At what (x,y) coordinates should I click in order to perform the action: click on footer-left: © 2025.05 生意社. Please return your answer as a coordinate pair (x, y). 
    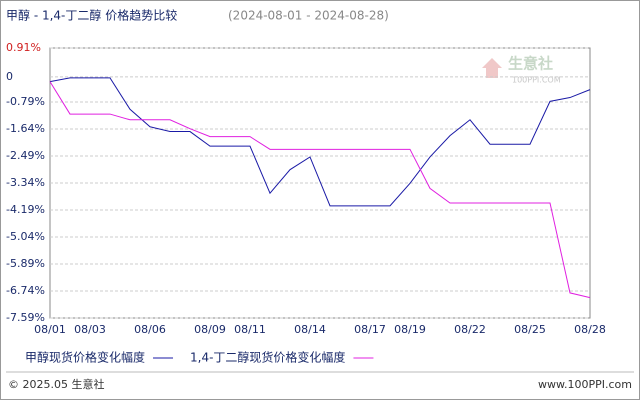
    Looking at the image, I should click on (56, 384).